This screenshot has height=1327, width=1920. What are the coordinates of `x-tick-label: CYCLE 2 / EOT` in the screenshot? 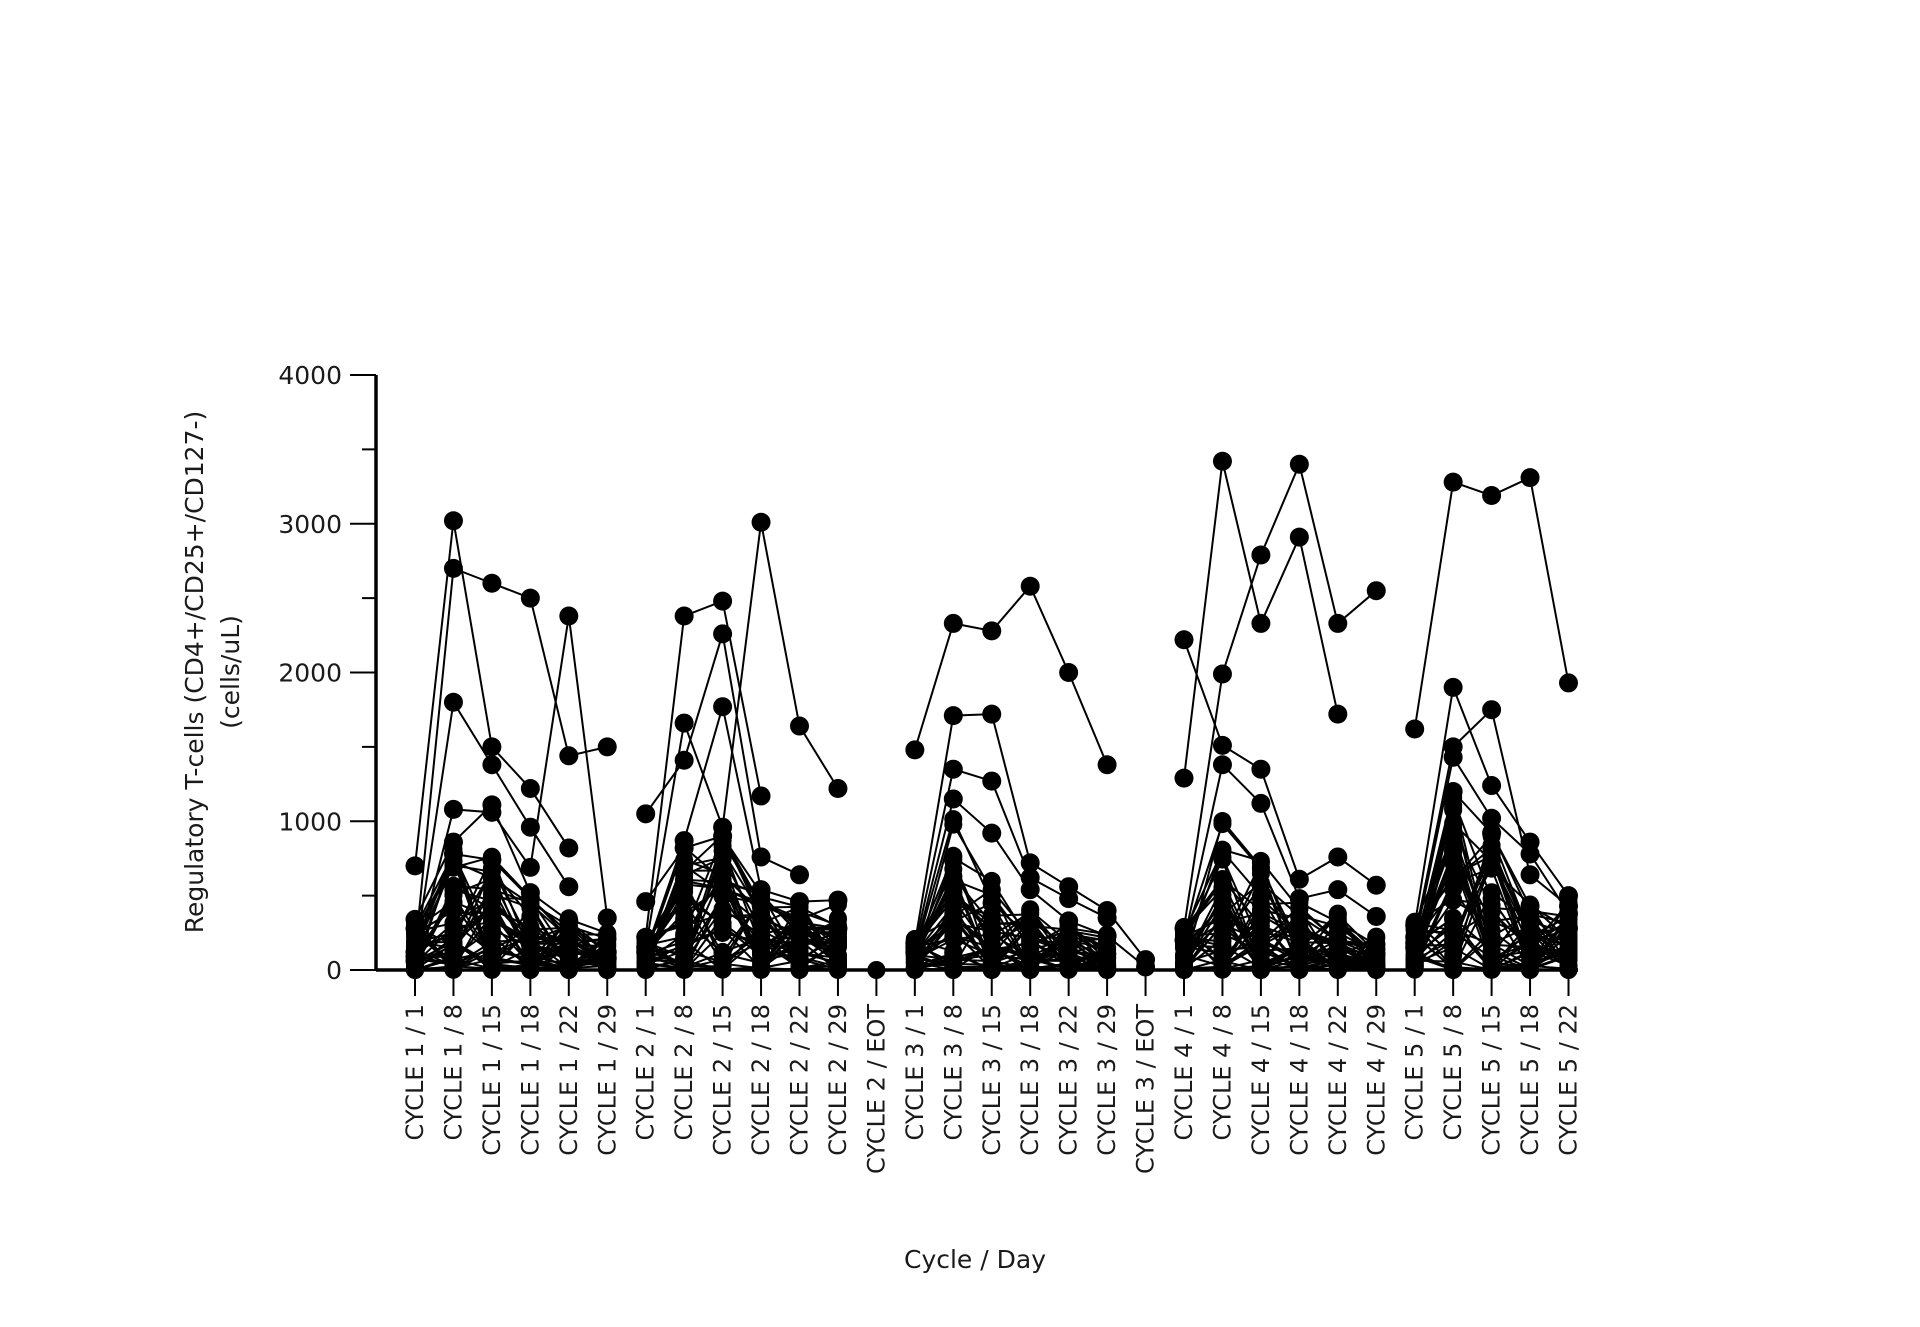 It's located at (876, 1089).